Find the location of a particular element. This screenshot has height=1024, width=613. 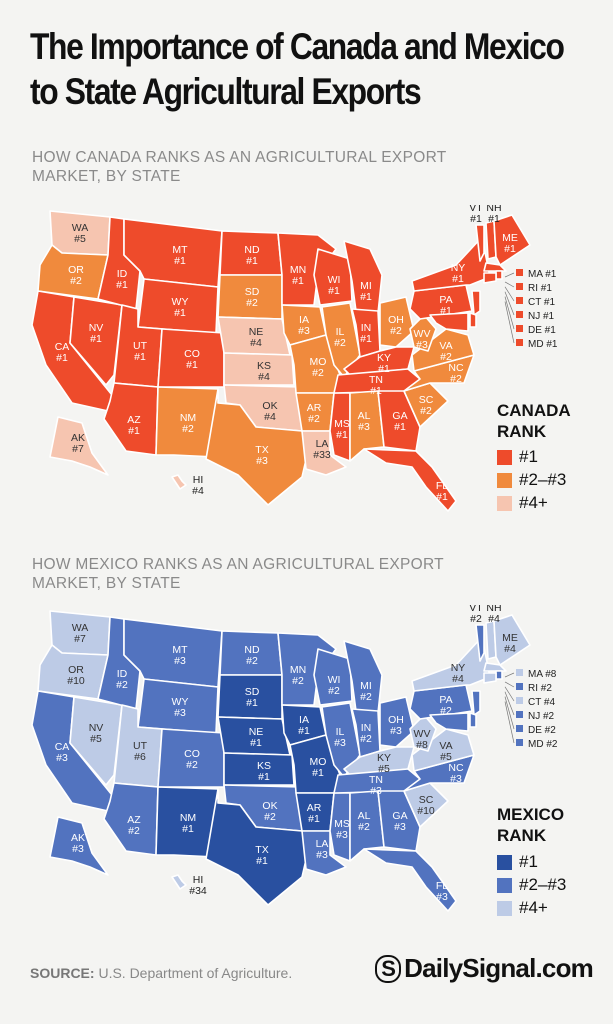

state-key-md is located at coordinates (519, 342).